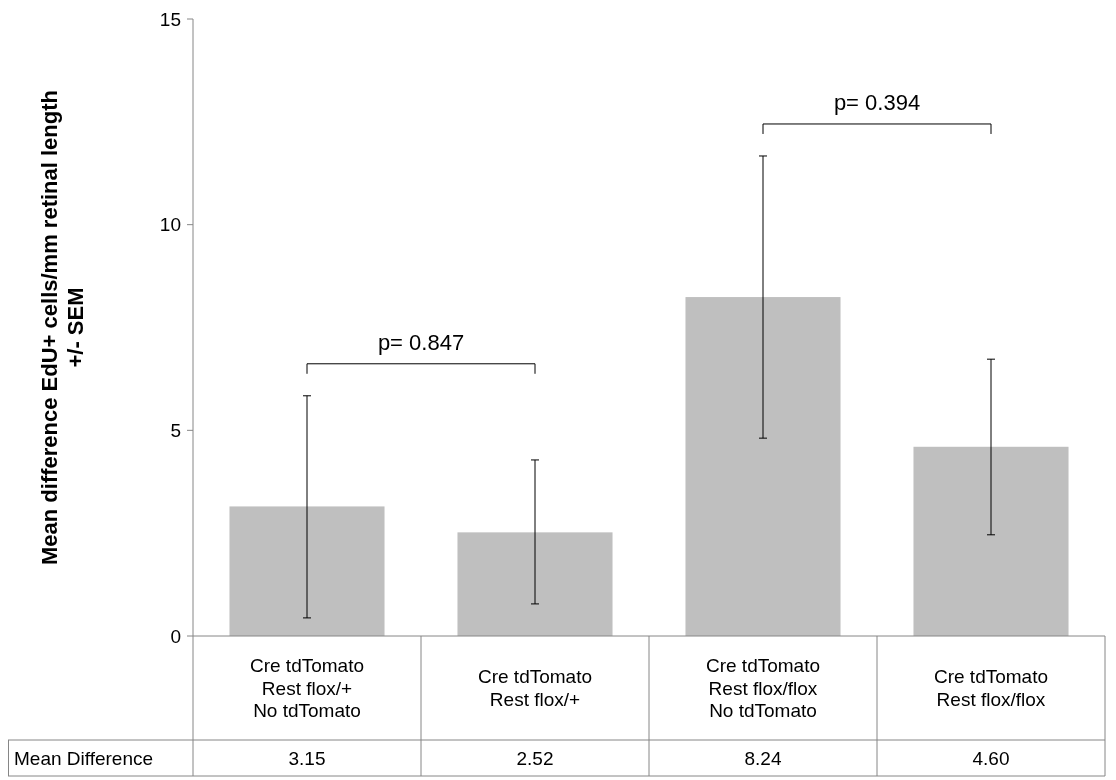  Describe the element at coordinates (991, 758) in the screenshot. I see `data-label: 4.60` at that location.